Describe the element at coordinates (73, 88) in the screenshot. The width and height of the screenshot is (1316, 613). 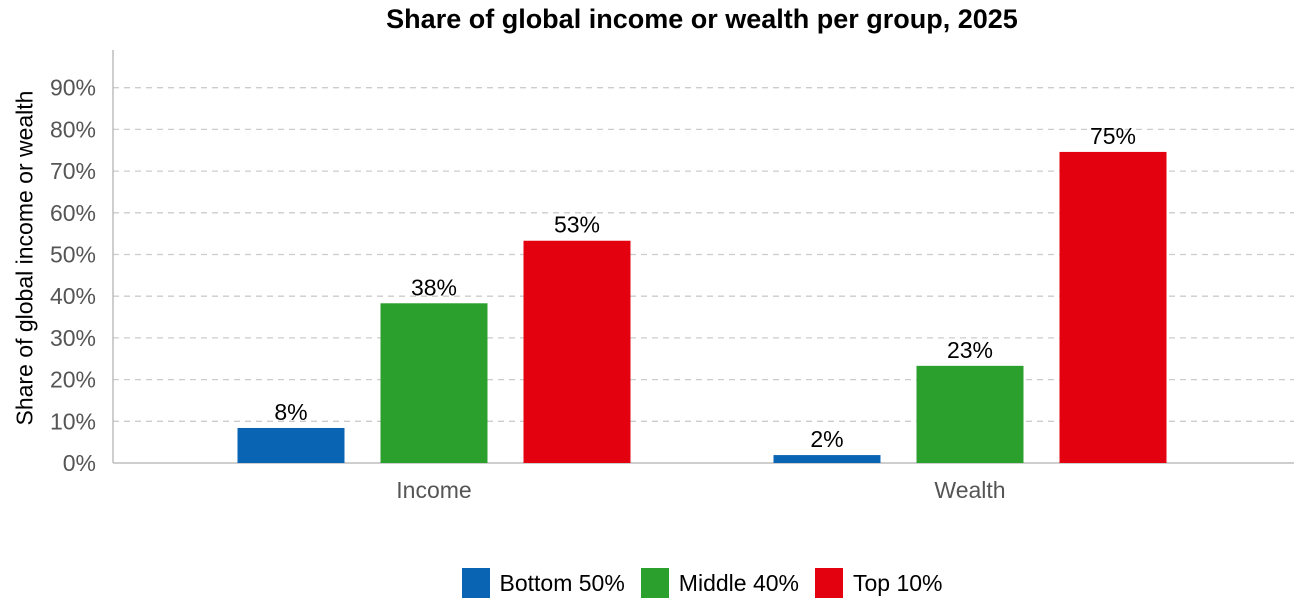
I see `y-tick-label: 90%` at that location.